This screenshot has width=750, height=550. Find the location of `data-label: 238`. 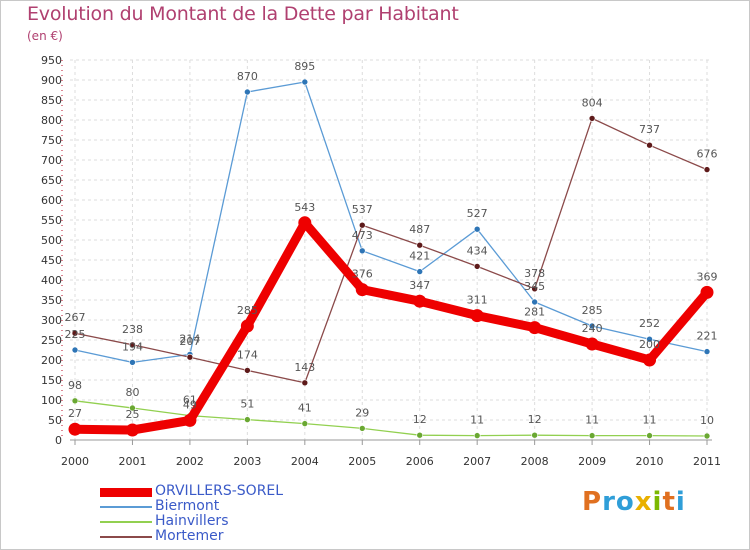

data-label: 238 is located at coordinates (132, 329).